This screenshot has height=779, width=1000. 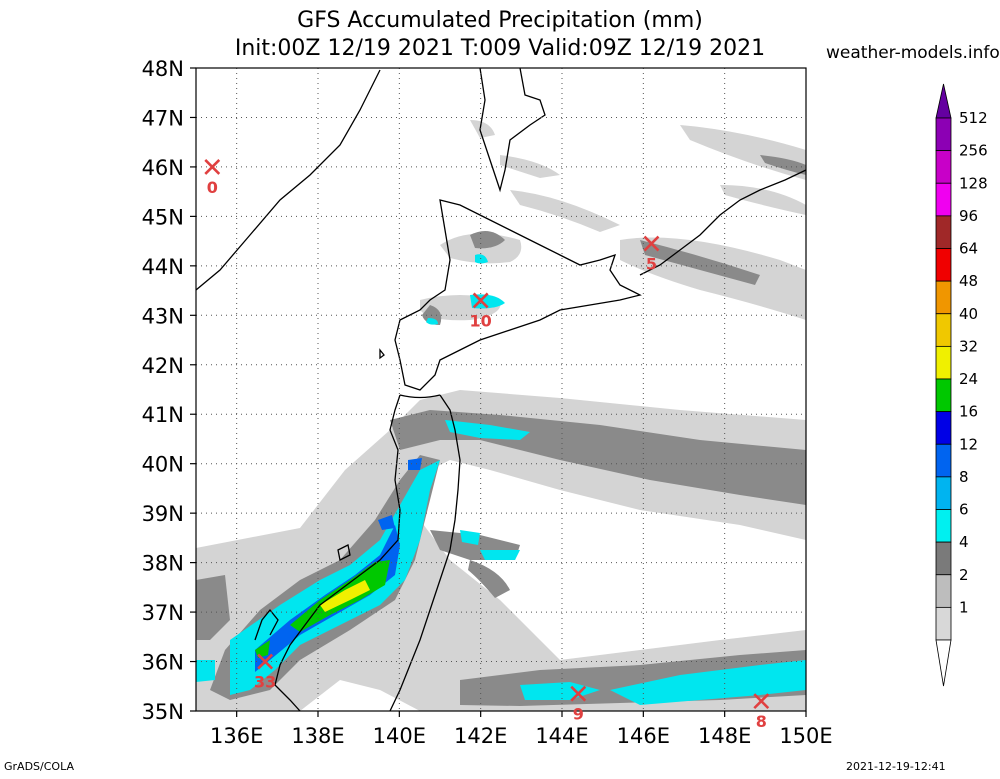 I want to click on site-credit: weather-models.info, so click(x=913, y=53).